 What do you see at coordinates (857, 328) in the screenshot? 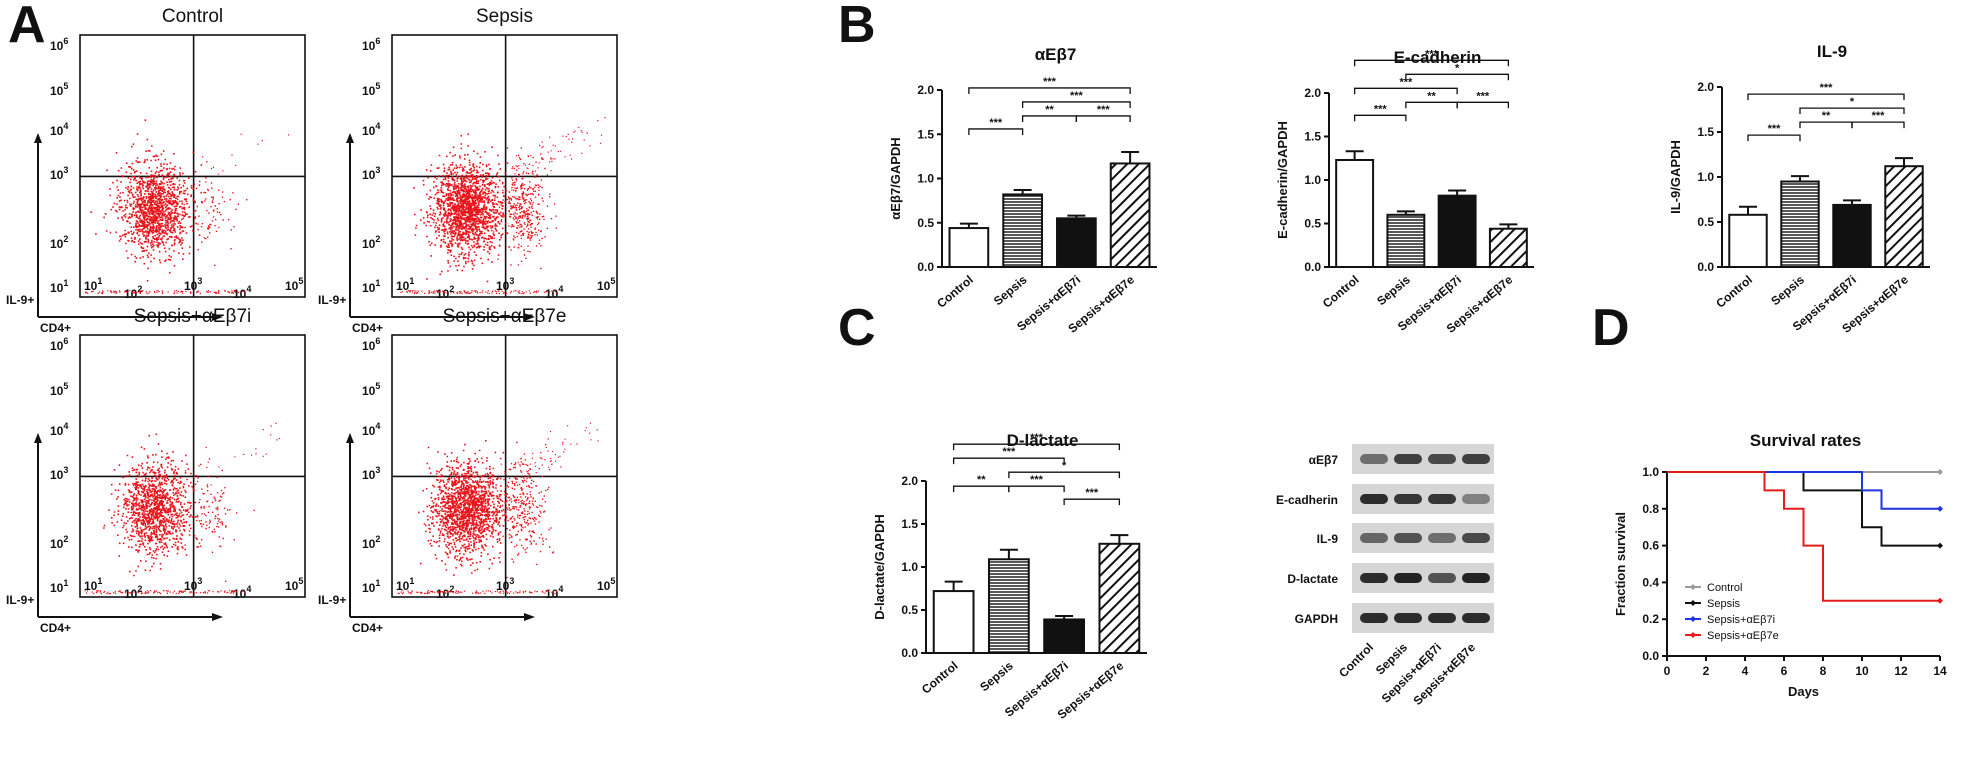
I see `panel-letter-c: C` at bounding box center [857, 328].